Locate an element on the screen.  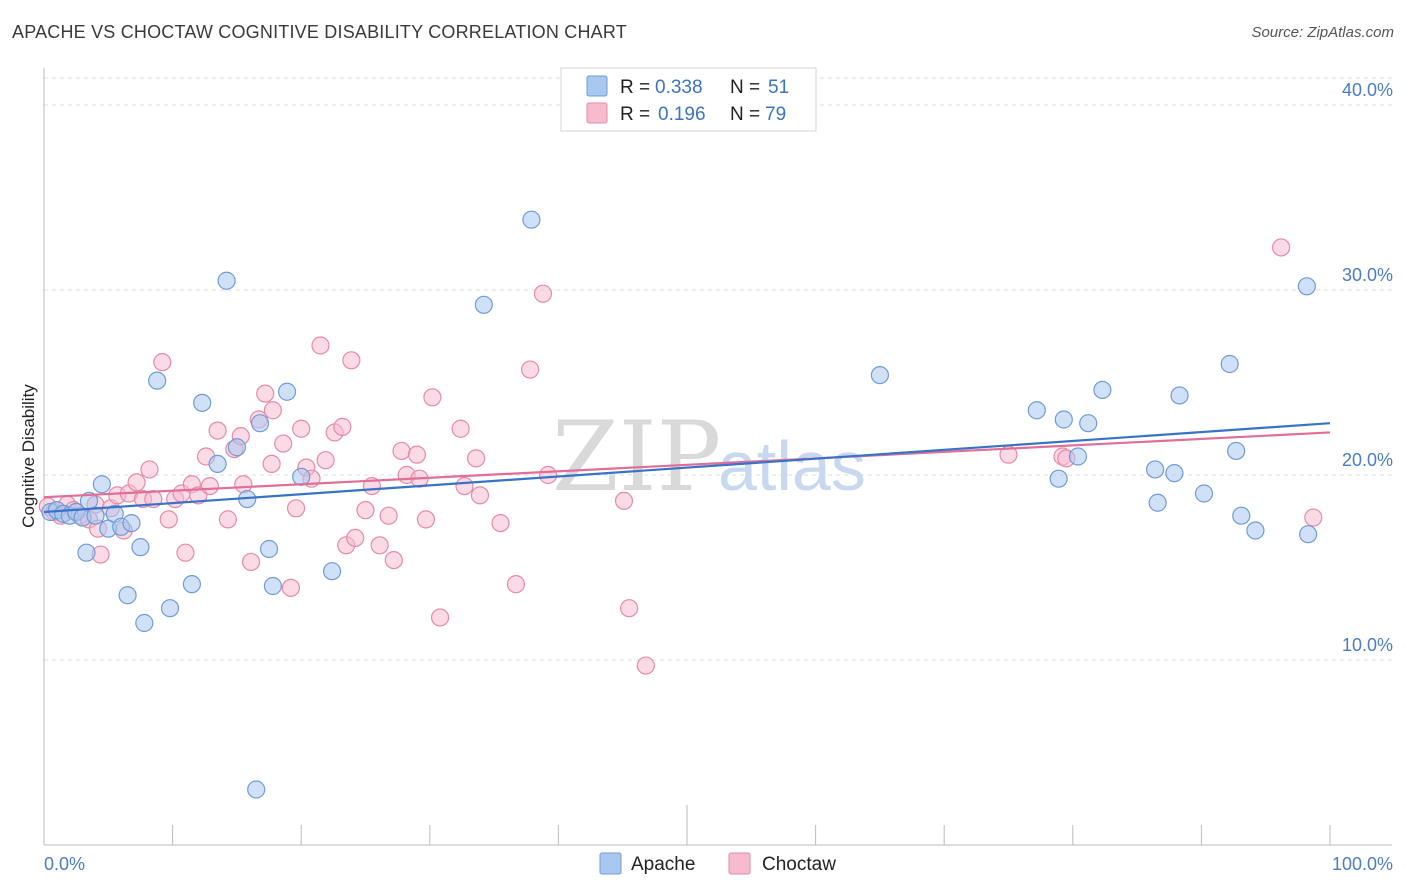
apache-legend-swatch is located at coordinates (597, 86).